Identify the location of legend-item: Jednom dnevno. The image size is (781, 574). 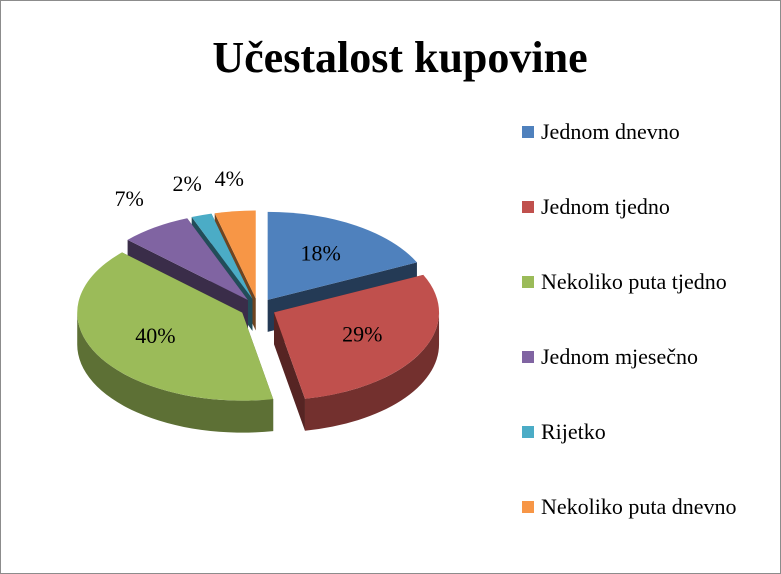
(647, 155).